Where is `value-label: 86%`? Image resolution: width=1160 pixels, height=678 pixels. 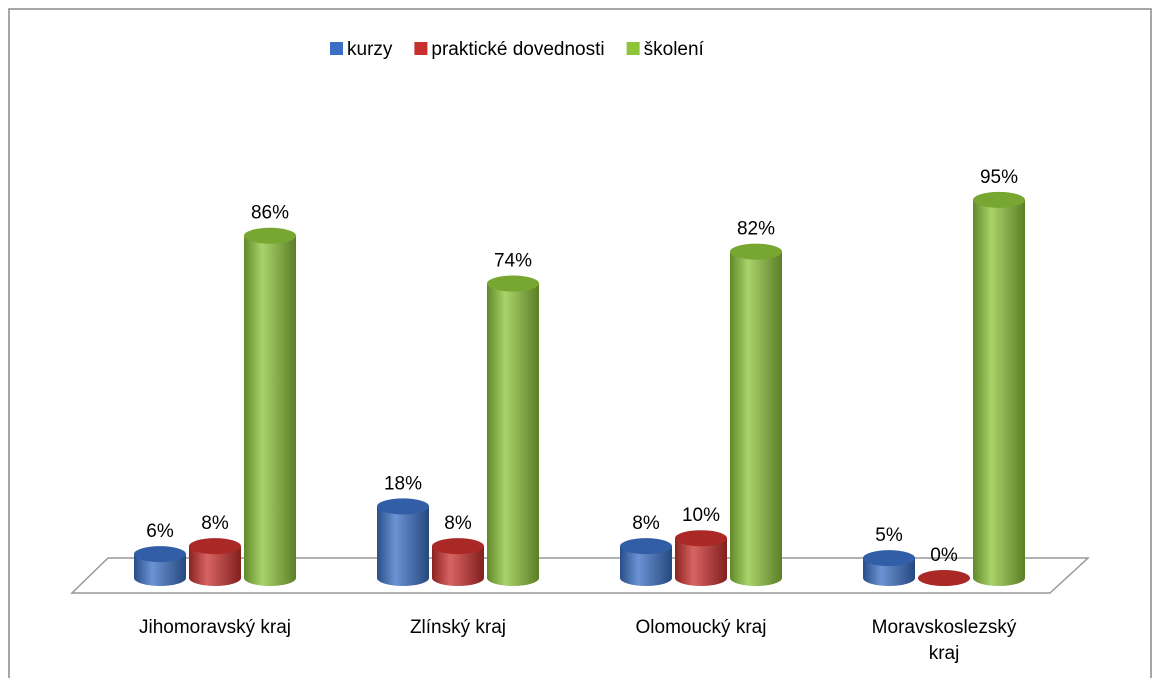 value-label: 86% is located at coordinates (270, 213).